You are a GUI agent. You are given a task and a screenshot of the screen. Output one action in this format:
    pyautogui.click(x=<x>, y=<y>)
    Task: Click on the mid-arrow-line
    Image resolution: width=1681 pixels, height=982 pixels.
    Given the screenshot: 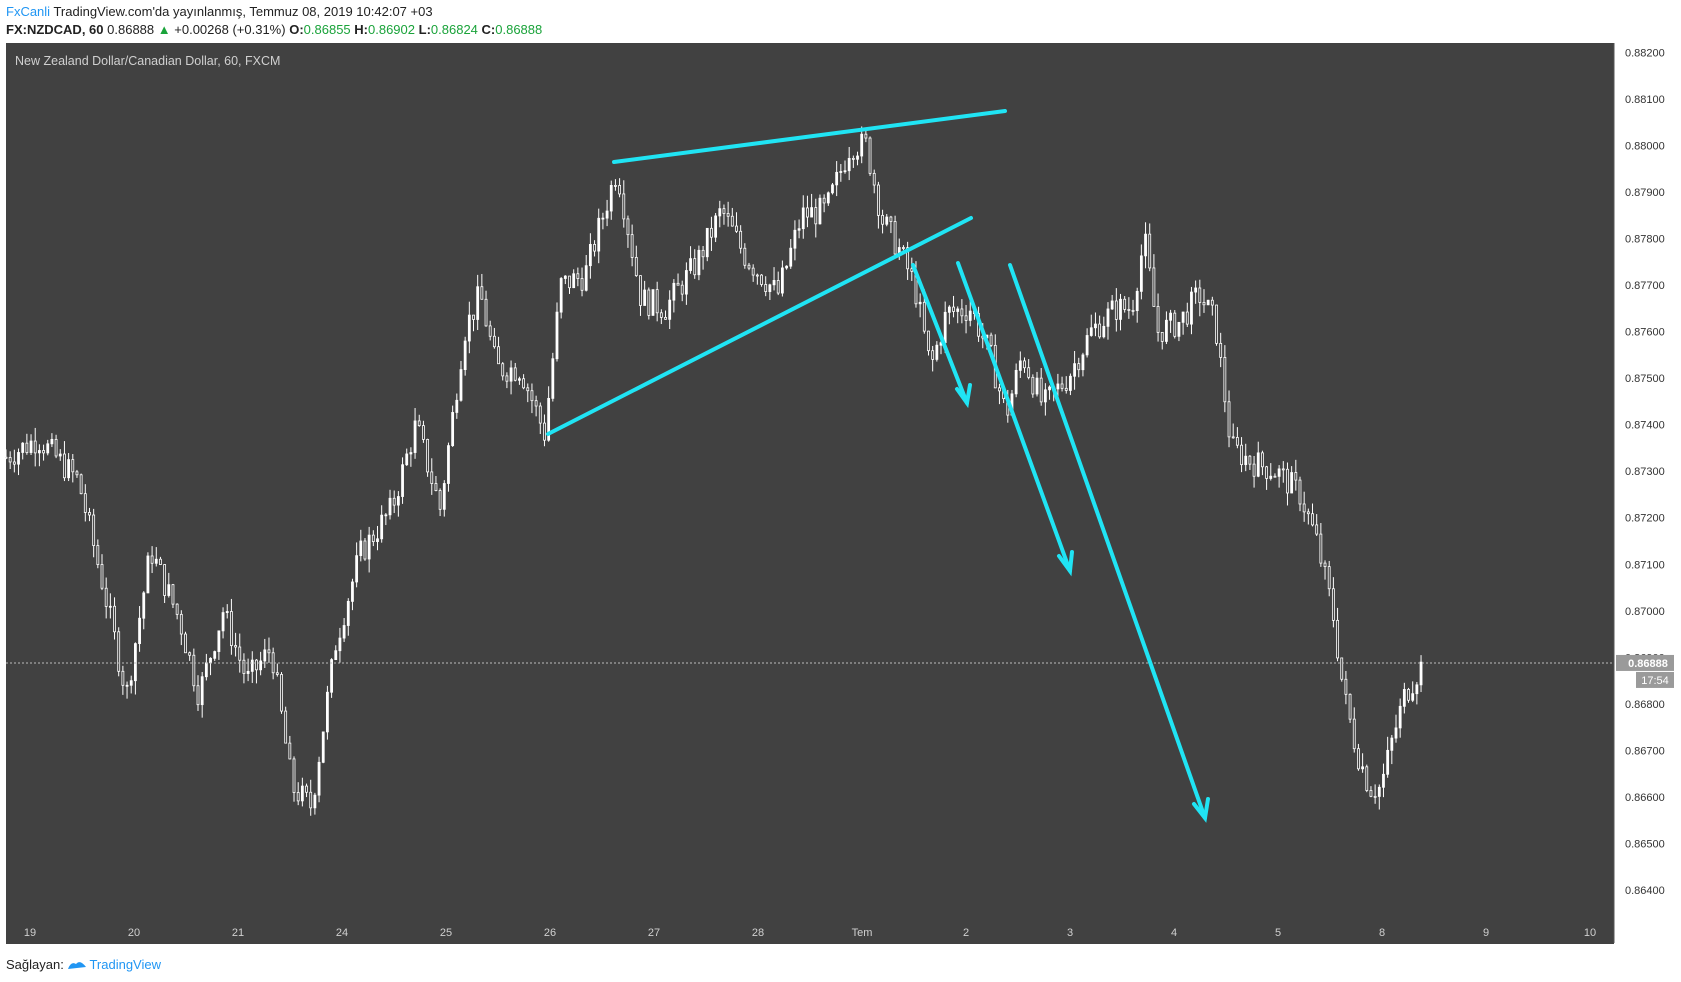 What is the action you would take?
    pyautogui.click(x=1014, y=417)
    